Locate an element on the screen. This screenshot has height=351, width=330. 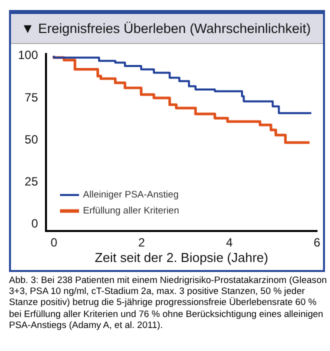
y-tick-label: 75 is located at coordinates (31, 97).